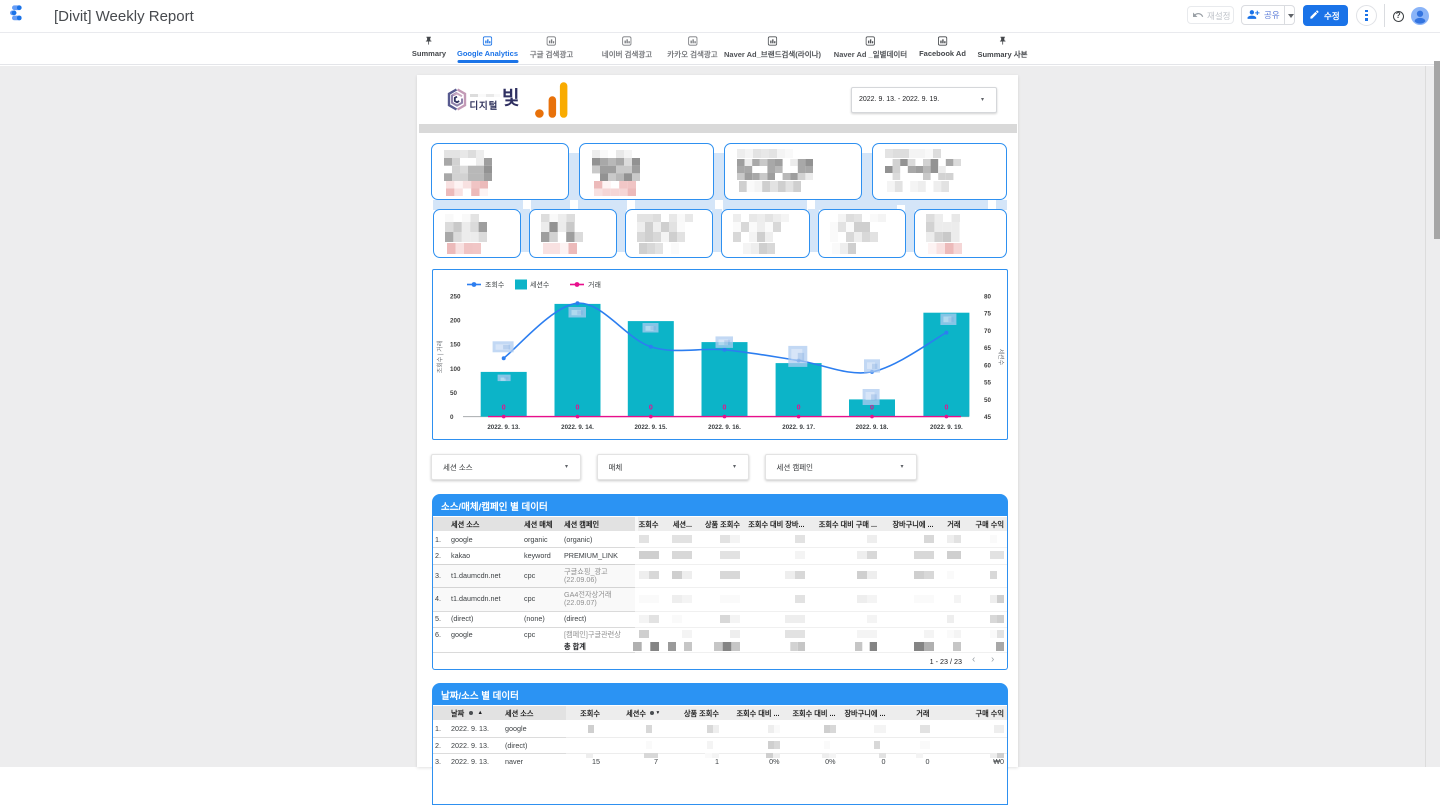 The height and width of the screenshot is (805, 1440). I want to click on svg-text: 250, so click(455, 296).